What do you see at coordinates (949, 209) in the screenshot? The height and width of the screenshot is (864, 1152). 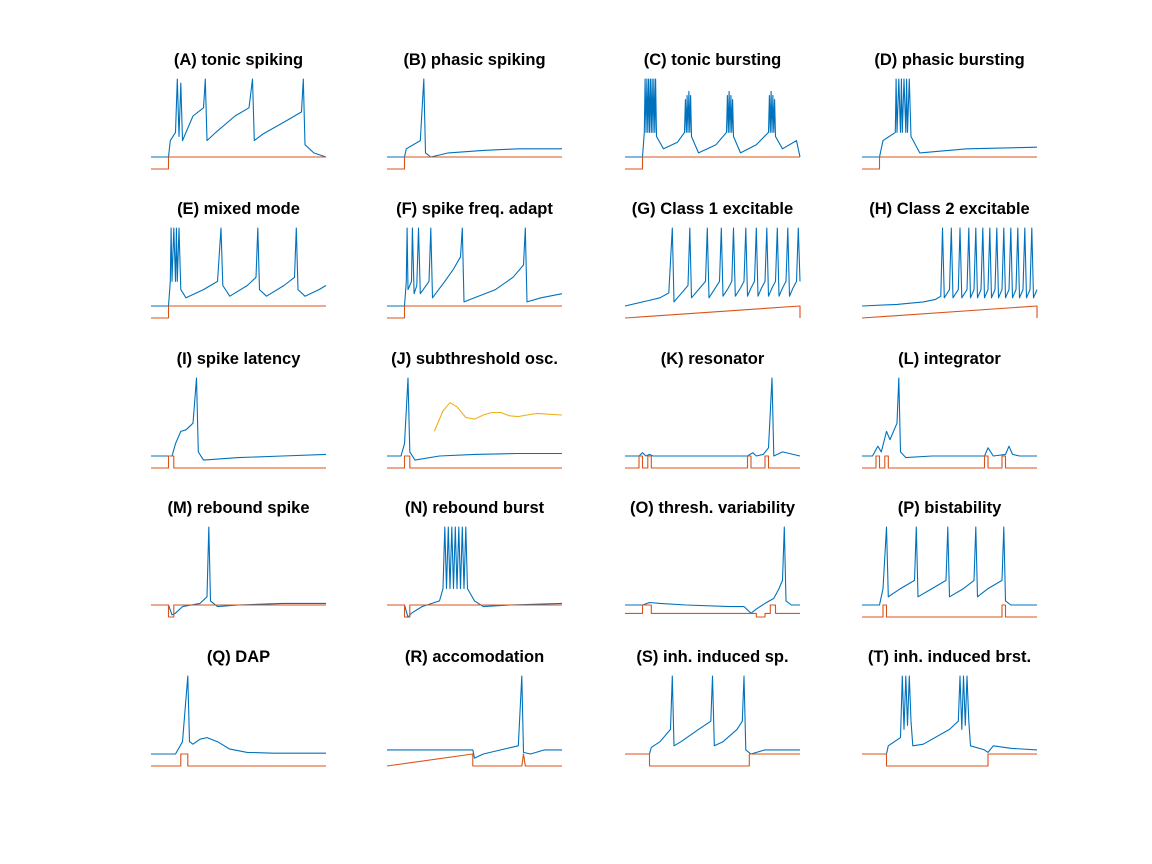 I see `panel-title: (H) Class 2 excitable` at bounding box center [949, 209].